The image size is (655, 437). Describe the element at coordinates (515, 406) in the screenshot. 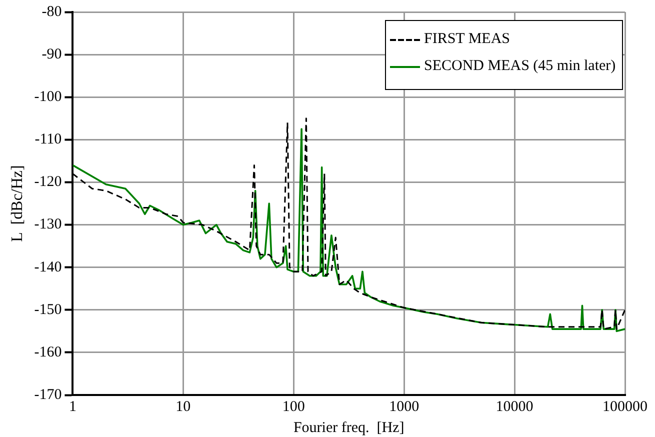

I see `x-tick-label: 10000` at that location.